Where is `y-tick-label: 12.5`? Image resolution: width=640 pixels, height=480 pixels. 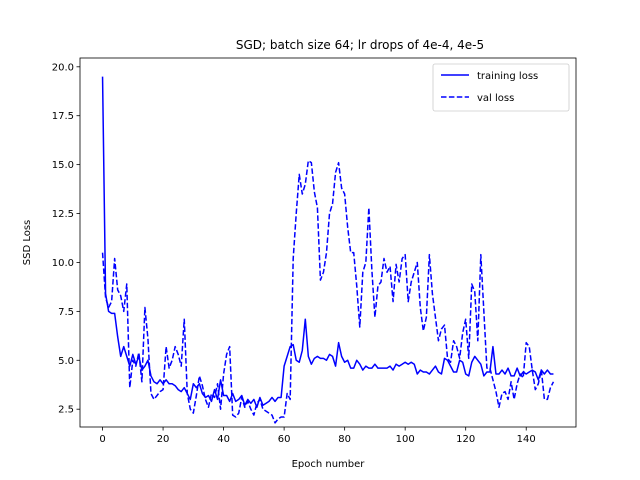 y-tick-label: 12.5 is located at coordinates (63, 214).